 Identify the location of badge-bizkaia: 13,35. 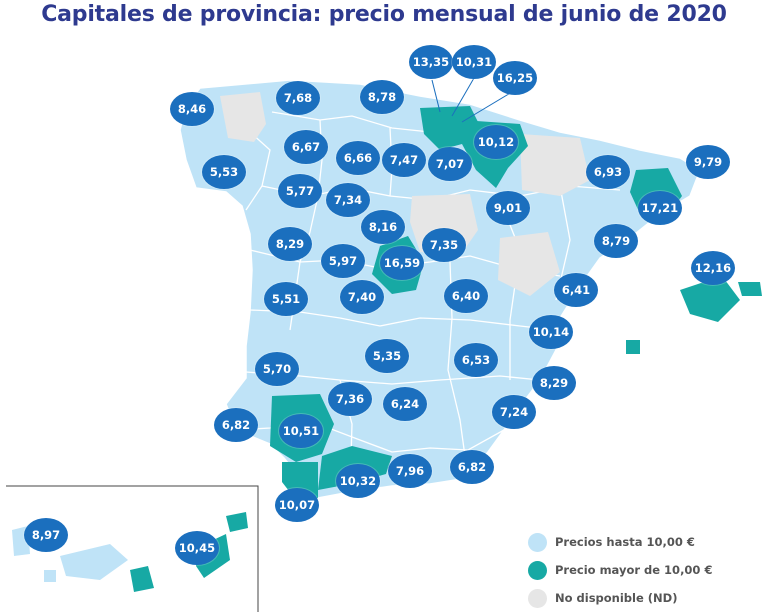
(431, 62).